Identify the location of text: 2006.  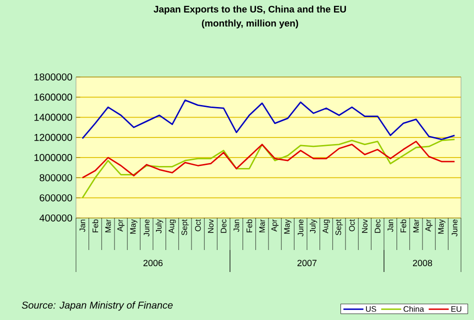
(153, 263).